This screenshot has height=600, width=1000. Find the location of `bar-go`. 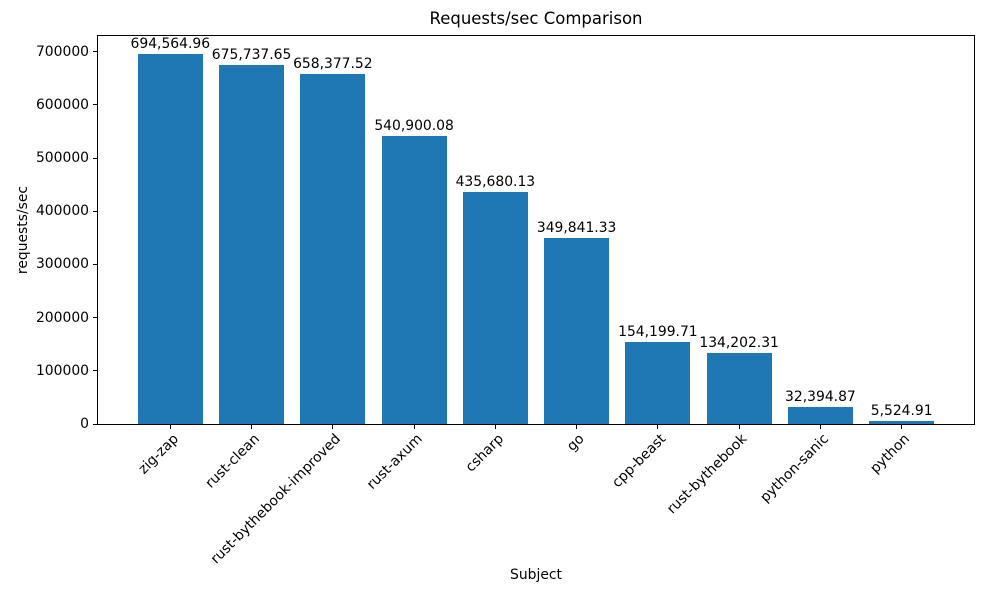

bar-go is located at coordinates (577, 330).